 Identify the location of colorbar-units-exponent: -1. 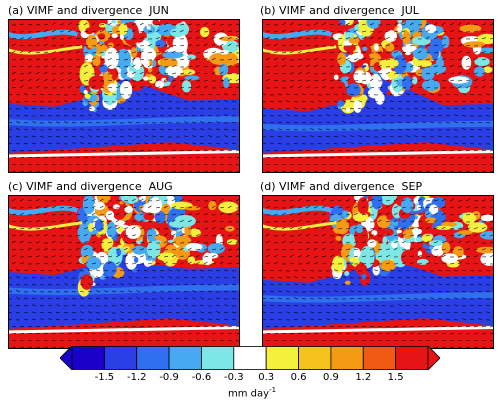
(273, 390).